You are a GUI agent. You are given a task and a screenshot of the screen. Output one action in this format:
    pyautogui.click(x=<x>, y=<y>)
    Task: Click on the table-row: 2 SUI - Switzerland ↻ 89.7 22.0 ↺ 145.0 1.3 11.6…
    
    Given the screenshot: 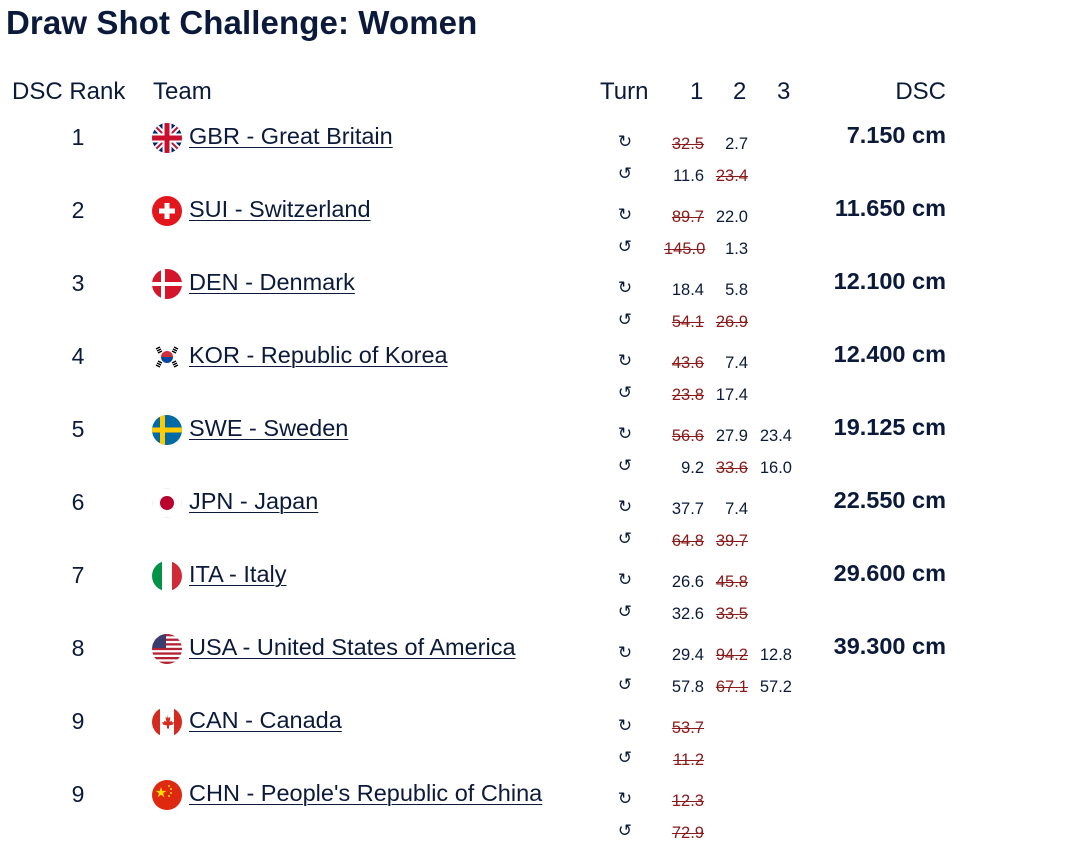 What is the action you would take?
    pyautogui.click(x=546, y=227)
    